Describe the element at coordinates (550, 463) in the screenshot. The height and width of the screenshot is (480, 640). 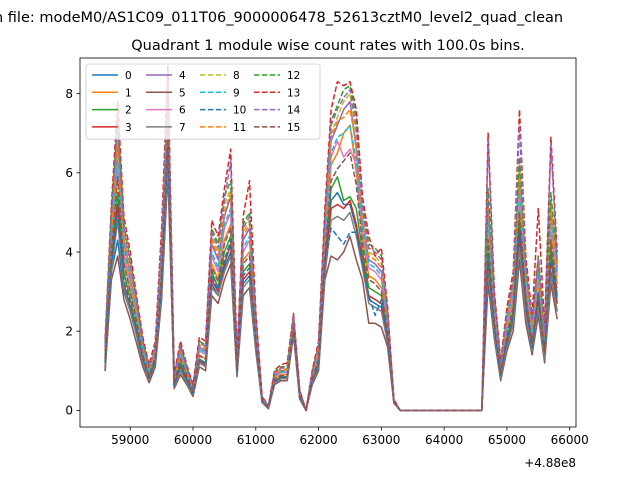
I see `x-offset-label: +4.88e8` at that location.